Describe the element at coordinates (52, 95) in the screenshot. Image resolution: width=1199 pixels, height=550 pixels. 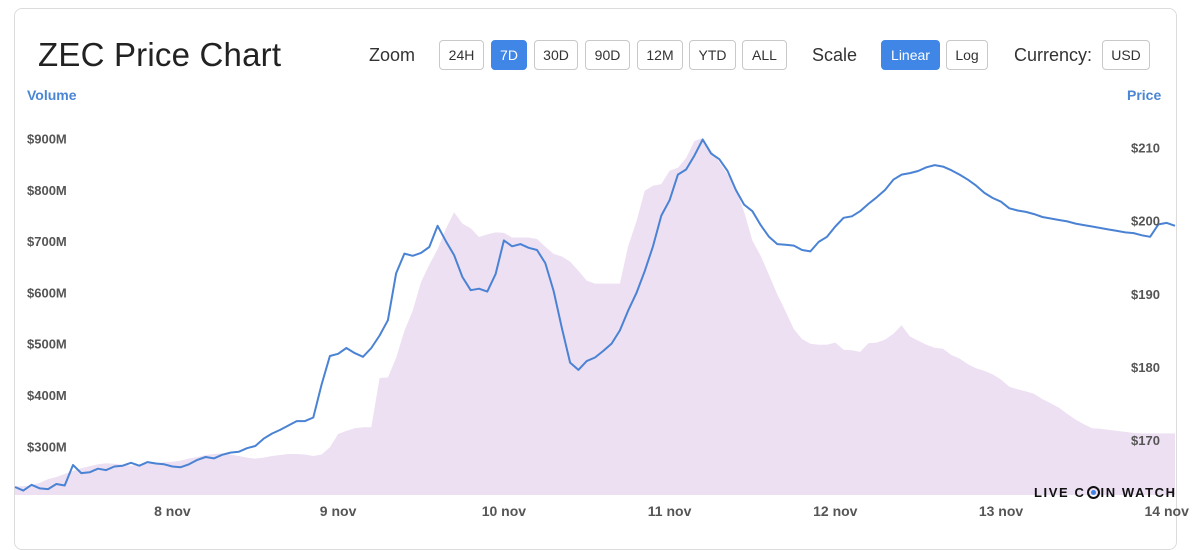
I see `left-axis-title: Volume` at that location.